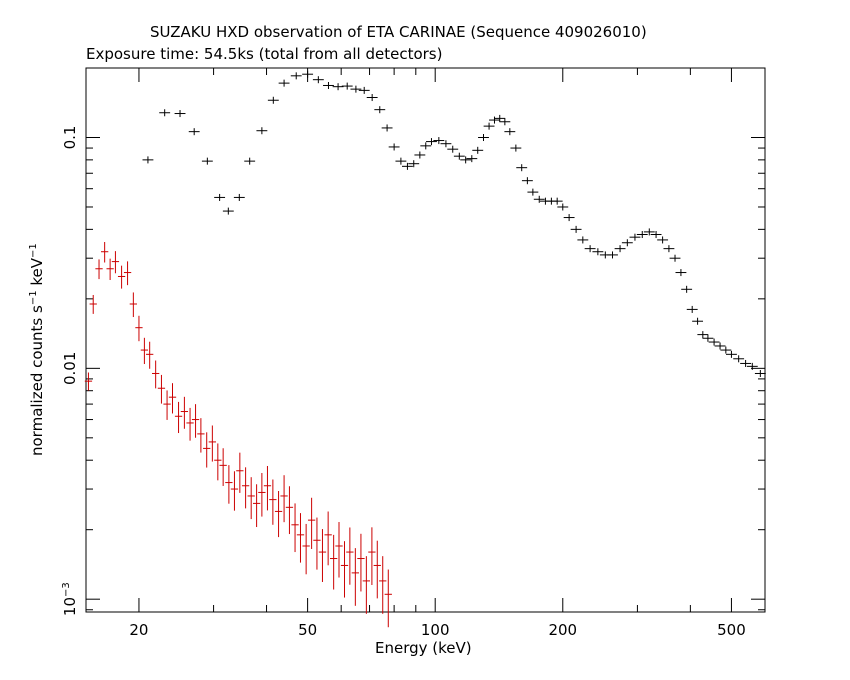 This screenshot has height=680, width=850. I want to click on x-tick-label: 500, so click(731, 630).